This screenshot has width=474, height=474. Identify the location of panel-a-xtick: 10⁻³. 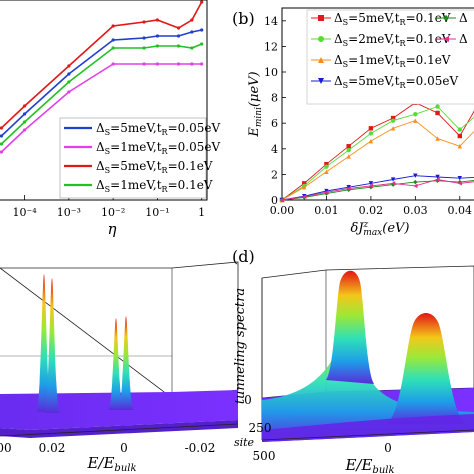
(69, 212).